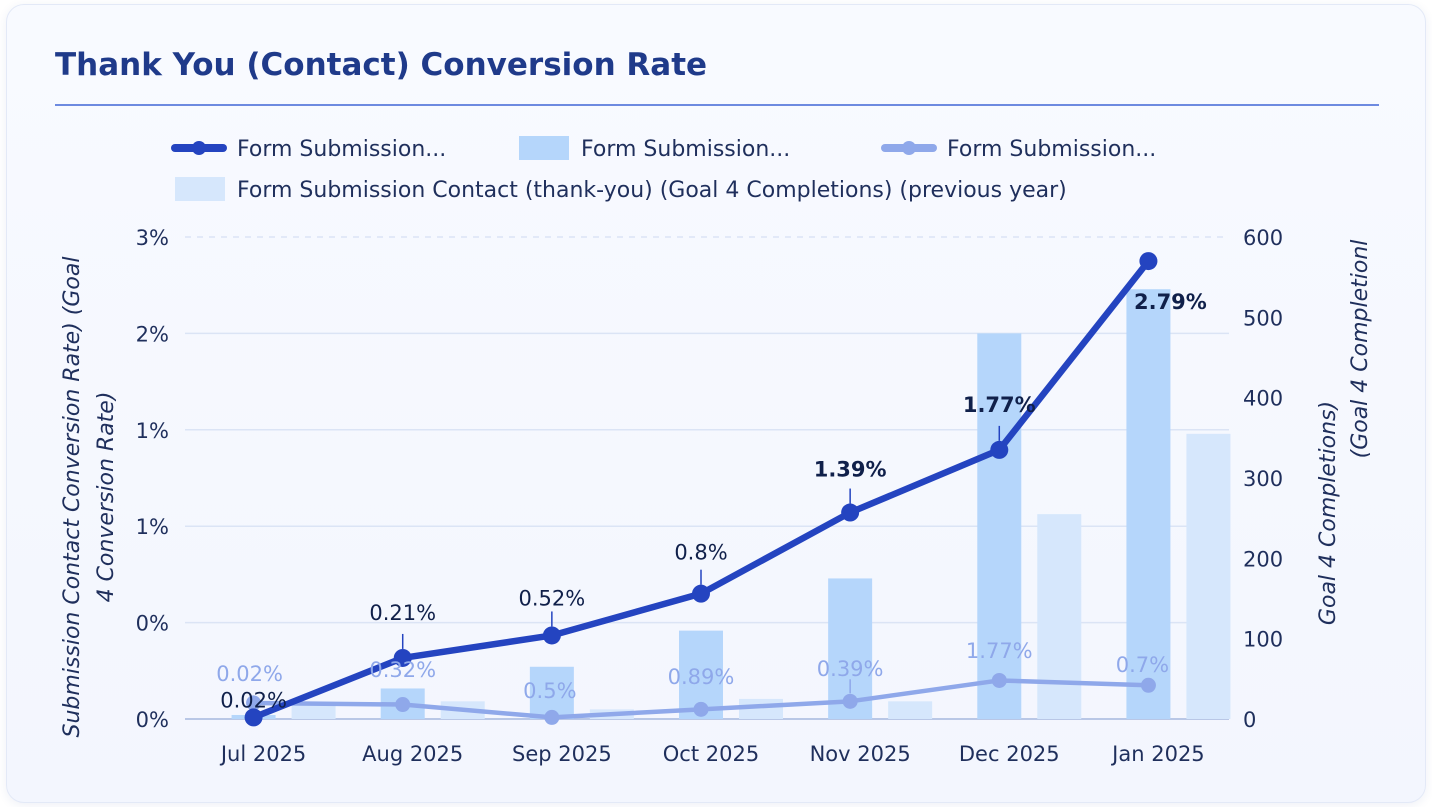 This screenshot has height=807, width=1432. What do you see at coordinates (1263, 559) in the screenshot?
I see `y-right-tick-label: 200` at bounding box center [1263, 559].